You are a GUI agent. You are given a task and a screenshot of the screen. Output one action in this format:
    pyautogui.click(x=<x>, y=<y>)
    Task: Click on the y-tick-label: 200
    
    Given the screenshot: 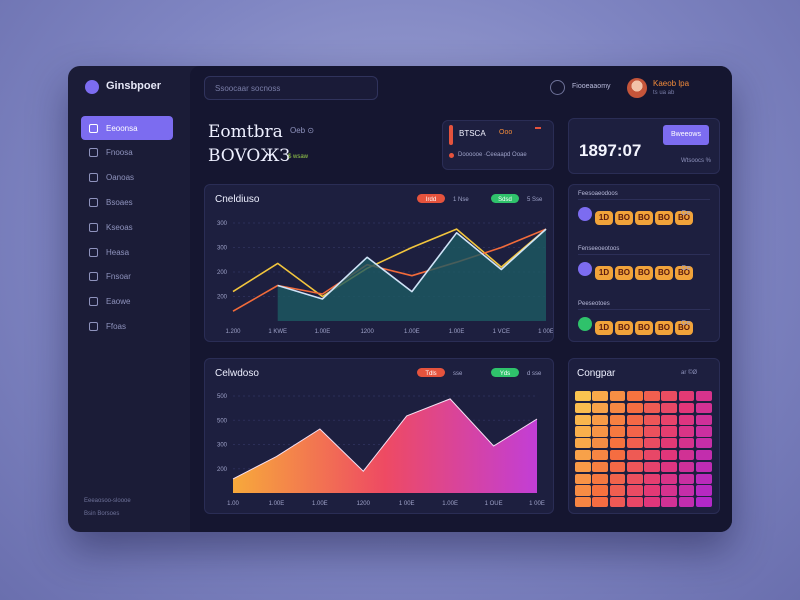 What is the action you would take?
    pyautogui.click(x=222, y=298)
    